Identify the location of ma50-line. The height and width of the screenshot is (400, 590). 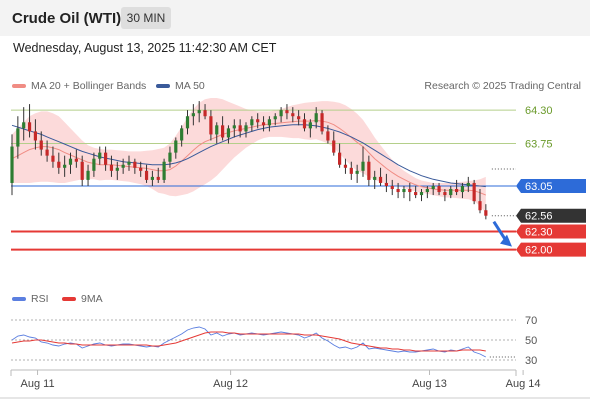
(248, 156).